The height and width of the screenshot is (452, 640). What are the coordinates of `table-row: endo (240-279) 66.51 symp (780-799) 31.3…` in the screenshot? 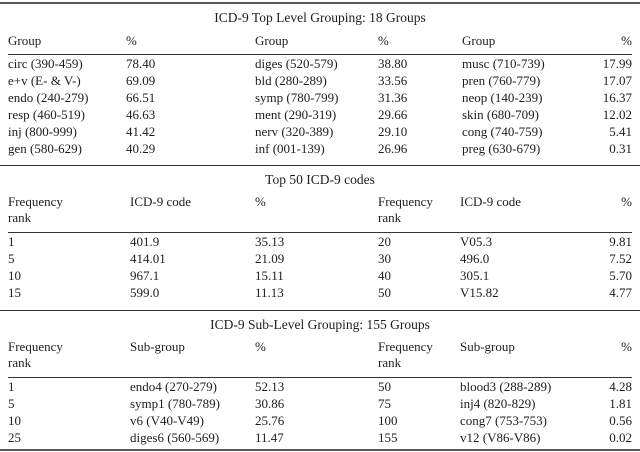 It's located at (320, 97).